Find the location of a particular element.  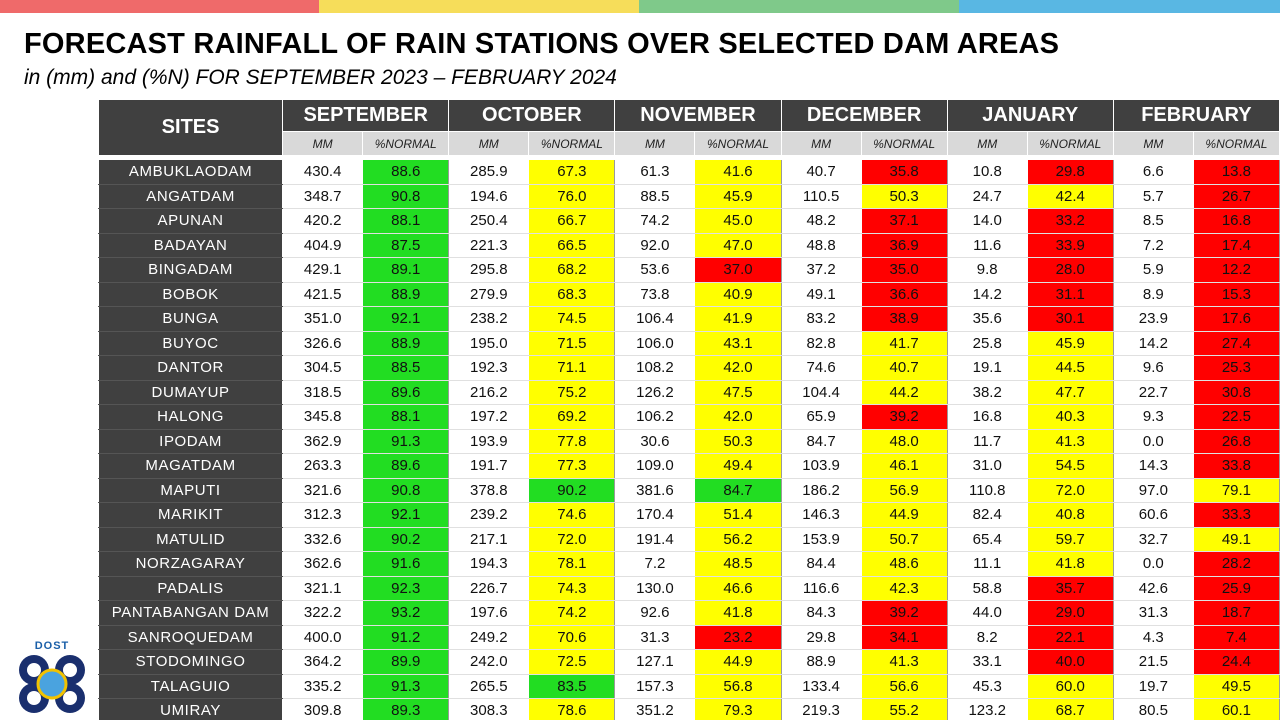

rainfall-mm-cell: 25.8 is located at coordinates (987, 343).